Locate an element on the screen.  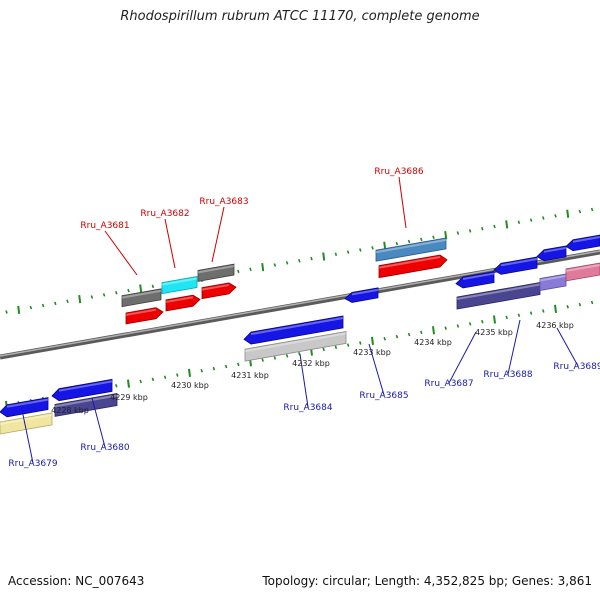
label-rru-a3689: Rru_A3689 is located at coordinates (576, 349).